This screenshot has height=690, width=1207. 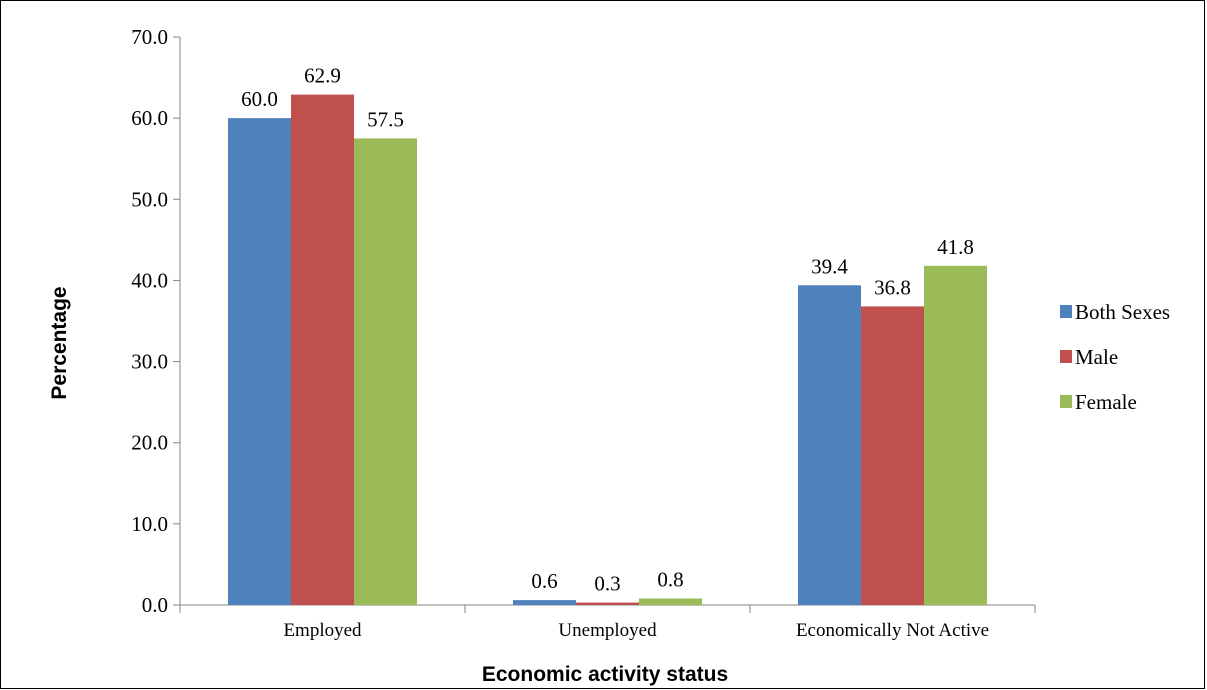 What do you see at coordinates (1122, 312) in the screenshot?
I see `legend-label: Both Sexes` at bounding box center [1122, 312].